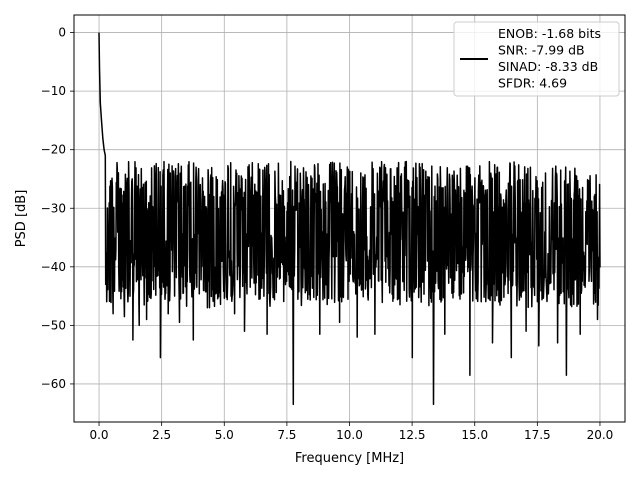 This screenshot has height=480, width=640. I want to click on x-tick-label: 17.5, so click(537, 435).